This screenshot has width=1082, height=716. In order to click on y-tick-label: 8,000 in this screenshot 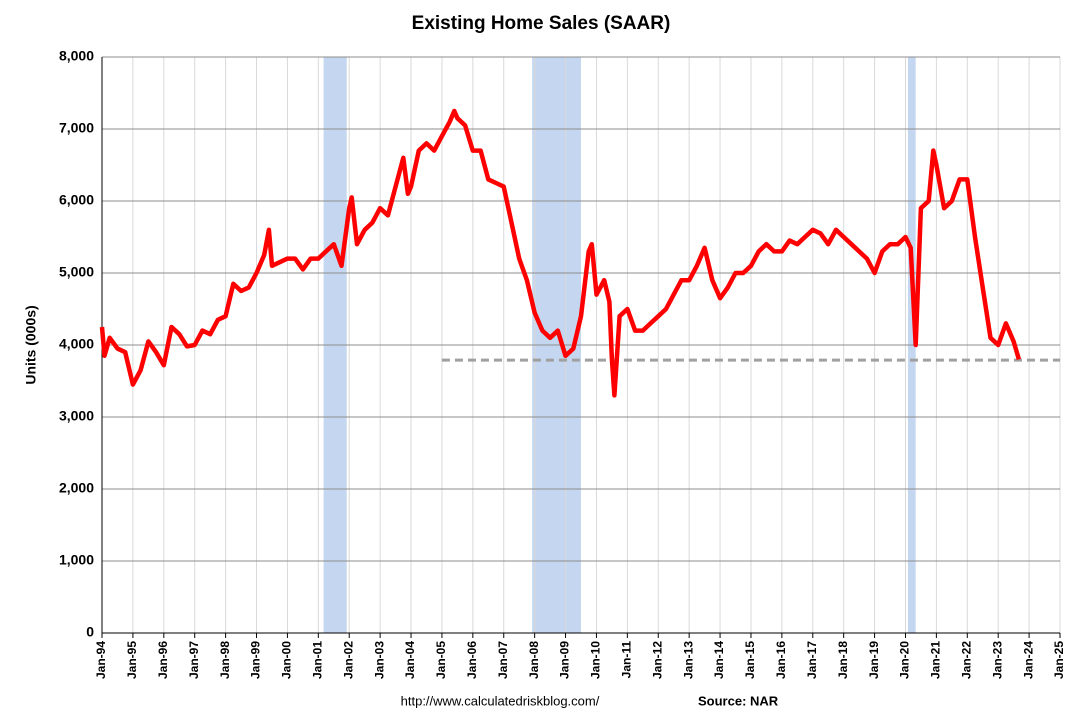, I will do `click(76, 56)`.